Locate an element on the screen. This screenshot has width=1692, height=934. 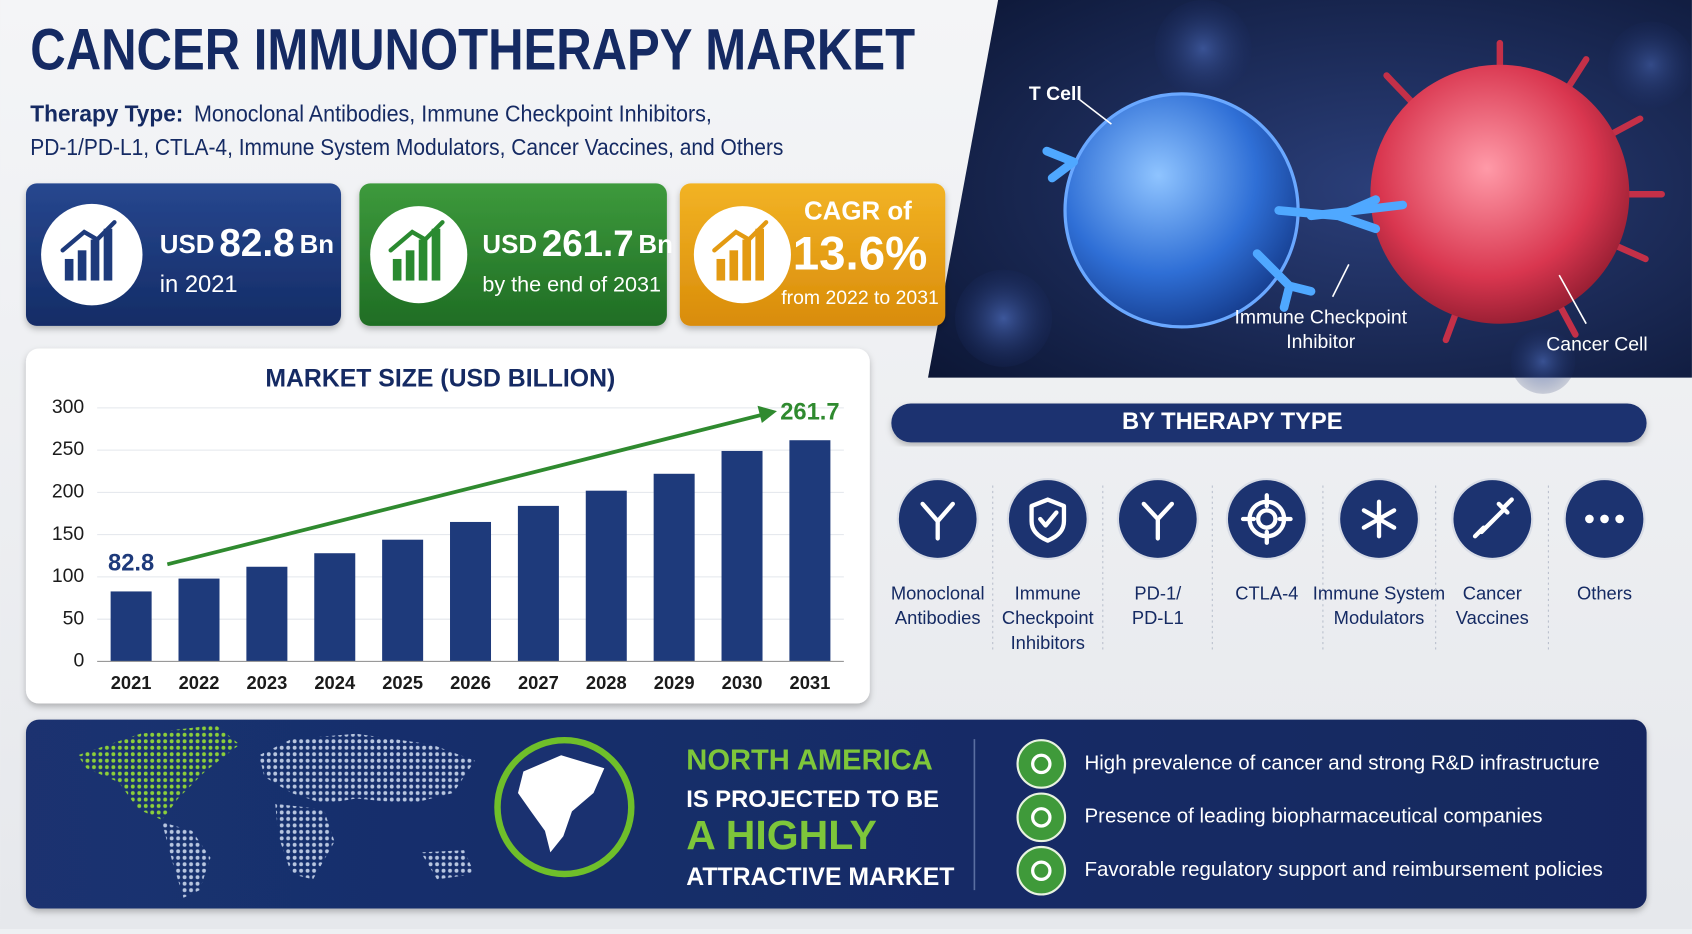
globe is located at coordinates (564, 807).